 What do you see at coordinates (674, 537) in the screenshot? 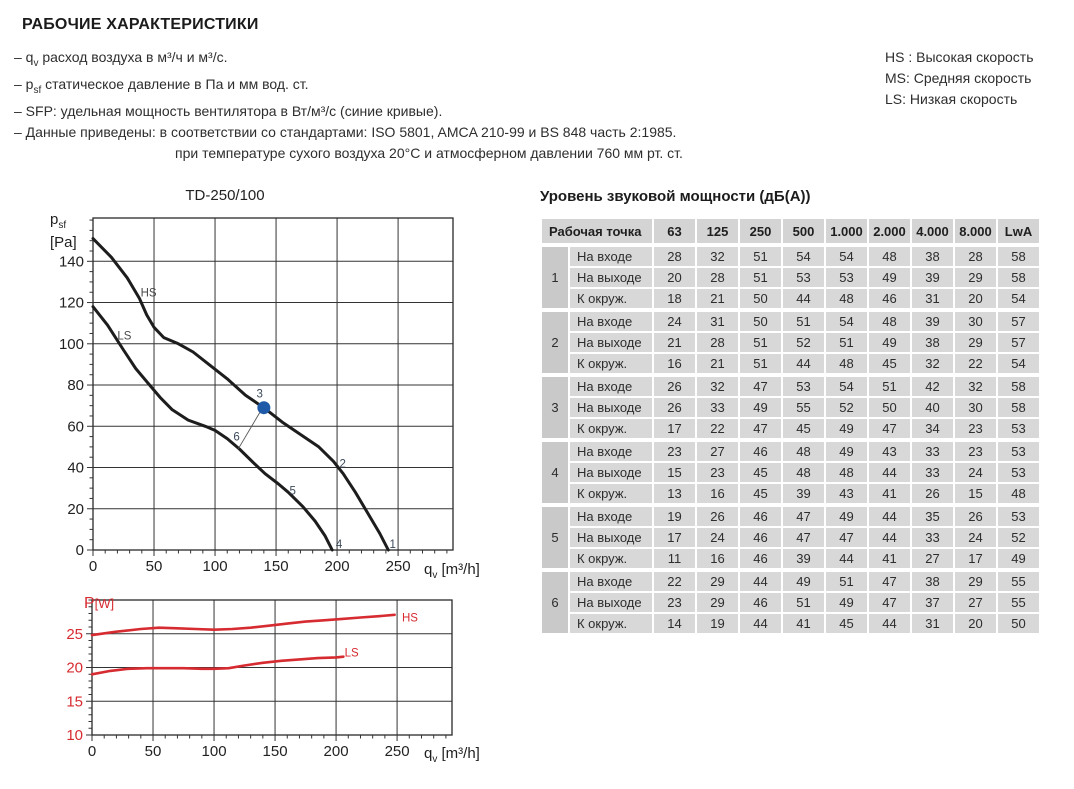
I see `table-cell: 17` at bounding box center [674, 537].